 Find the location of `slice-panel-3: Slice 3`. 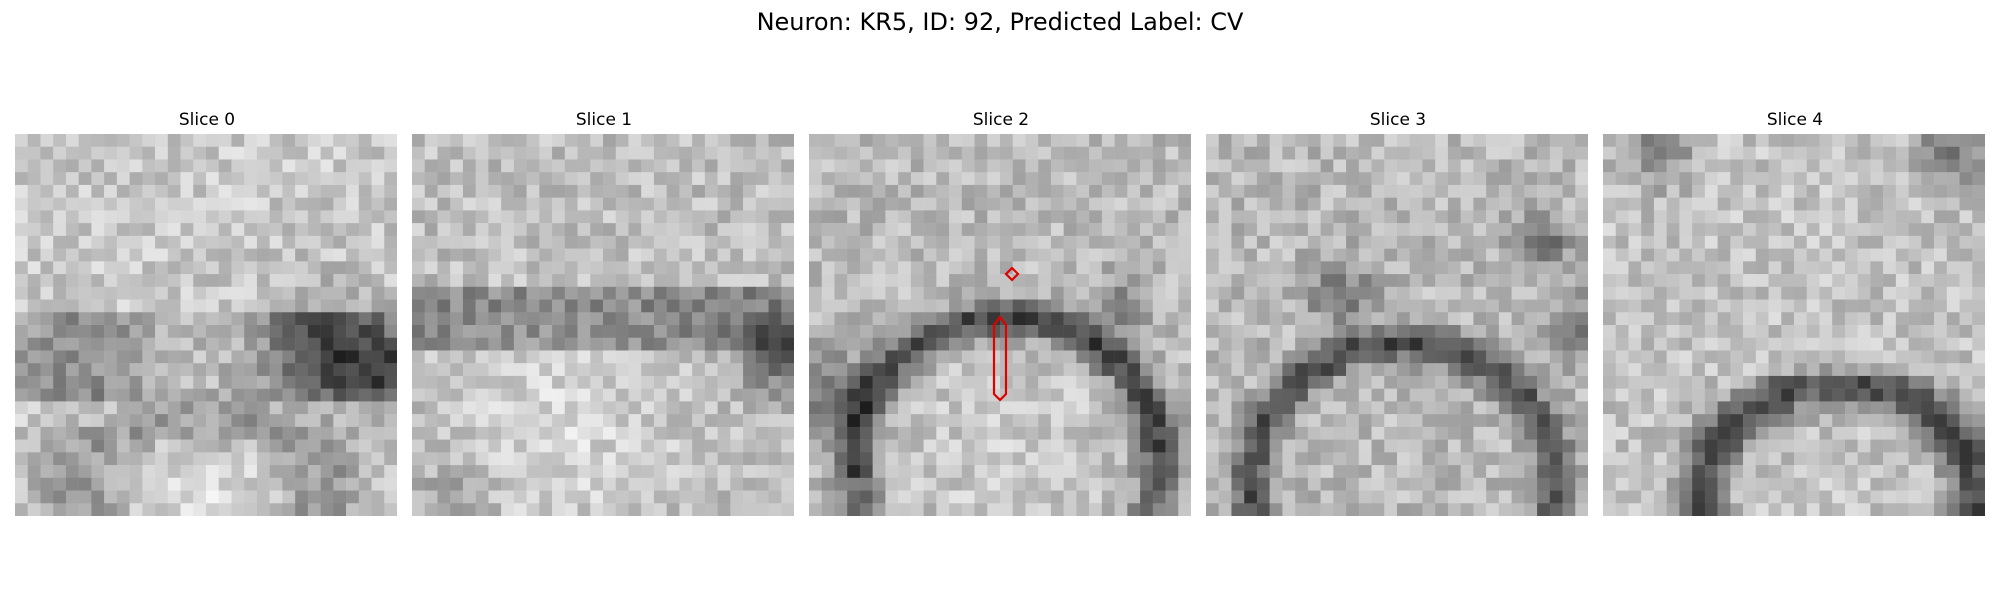

slice-panel-3: Slice 3 is located at coordinates (1398, 312).